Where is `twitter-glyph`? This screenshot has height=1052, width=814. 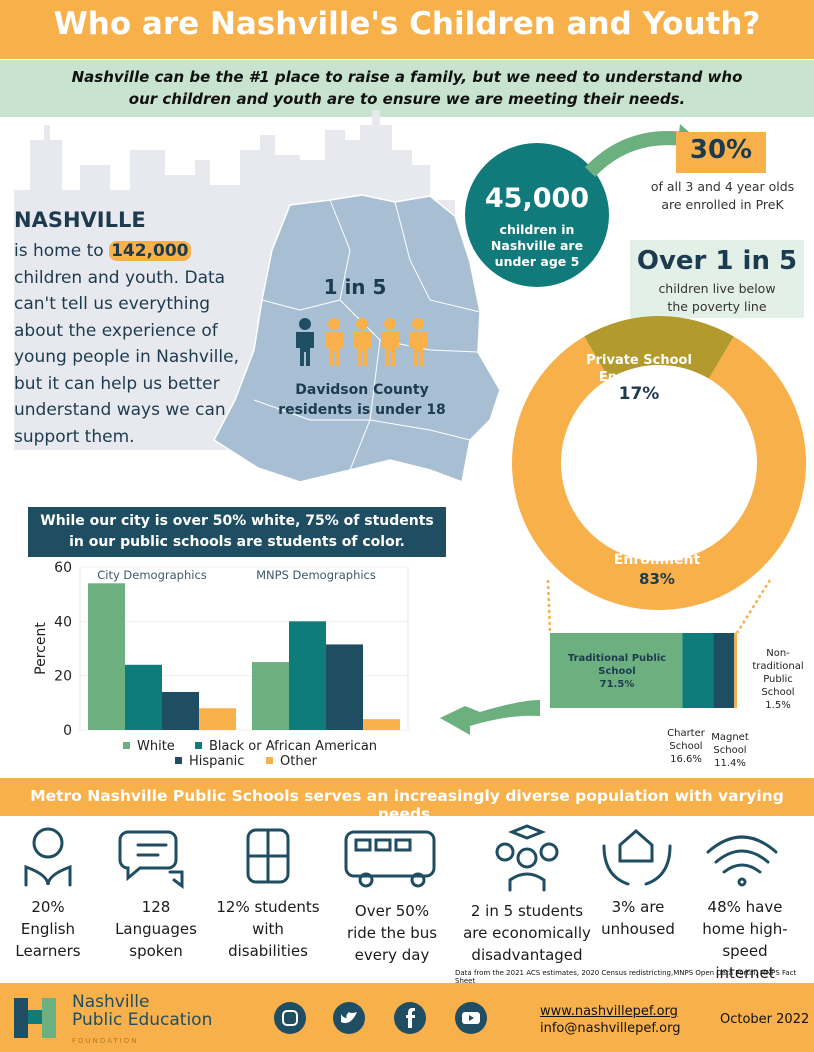
twitter-glyph is located at coordinates (349, 1018).